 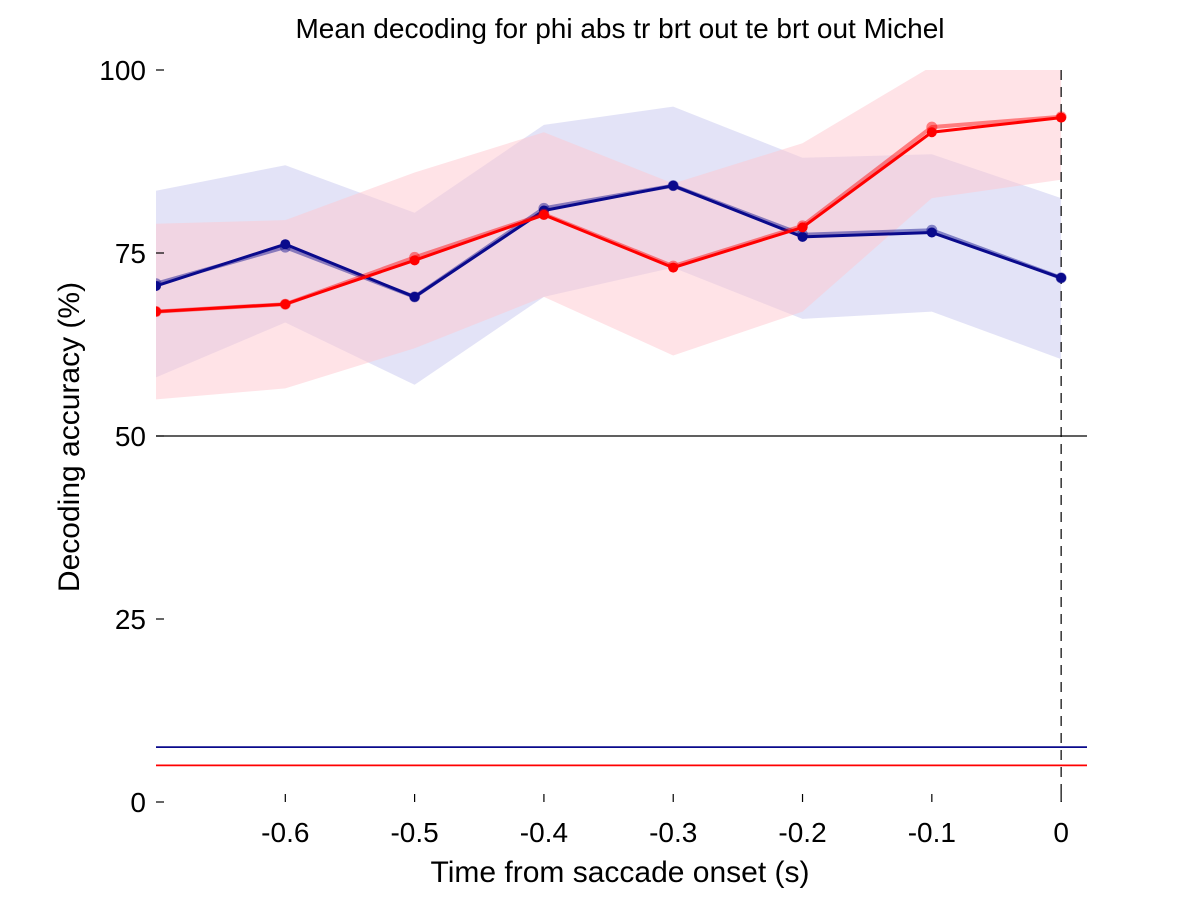 I want to click on y-tick-label: 0, so click(x=138, y=802).